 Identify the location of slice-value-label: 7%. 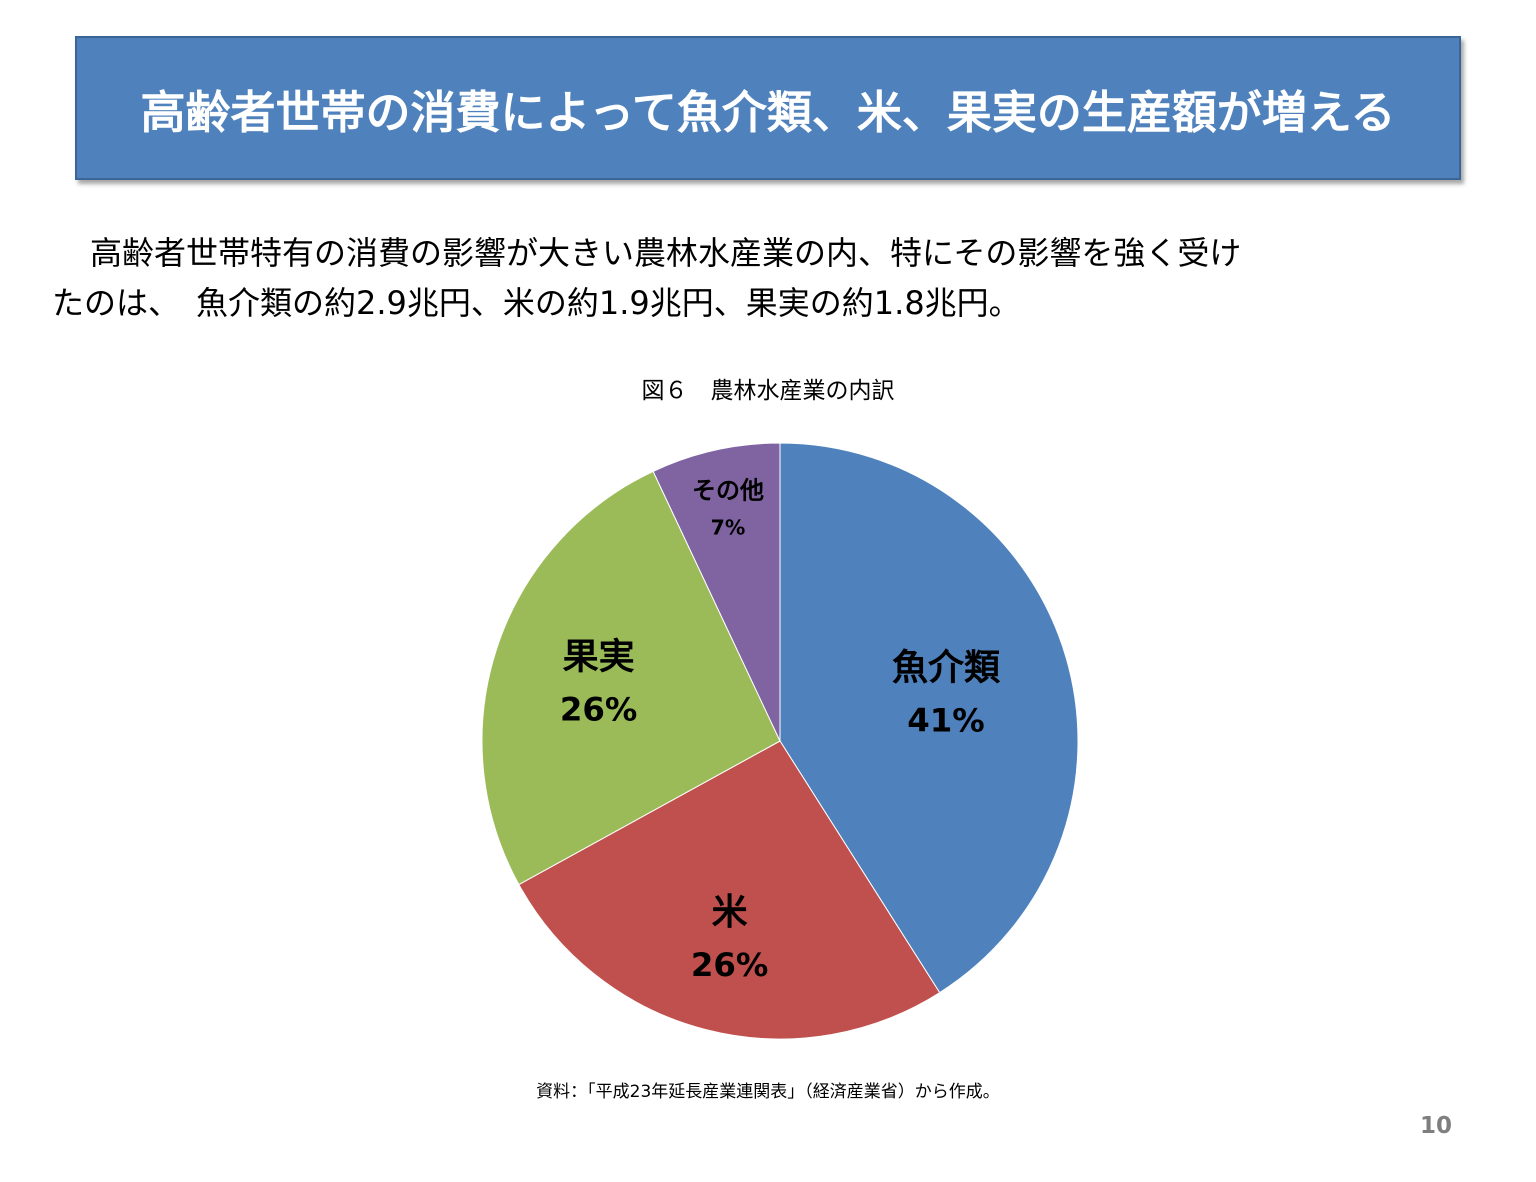
(728, 528).